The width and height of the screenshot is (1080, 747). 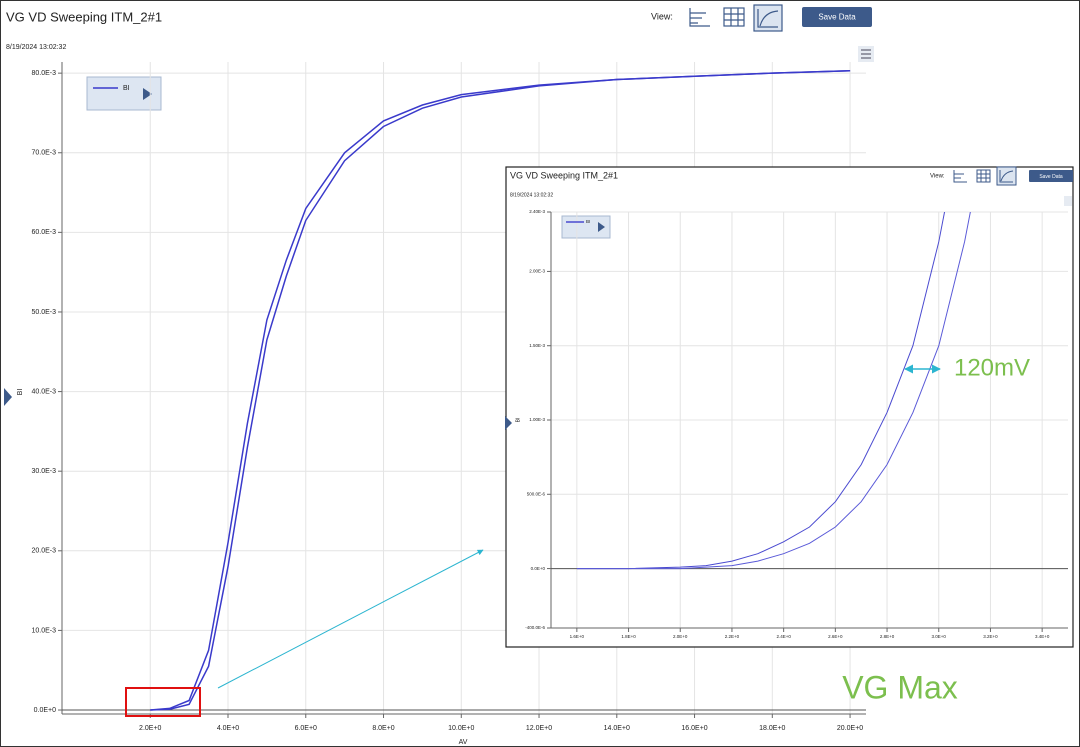 What do you see at coordinates (535, 627) in the screenshot?
I see `y-tick-label: -400.0E-6` at bounding box center [535, 627].